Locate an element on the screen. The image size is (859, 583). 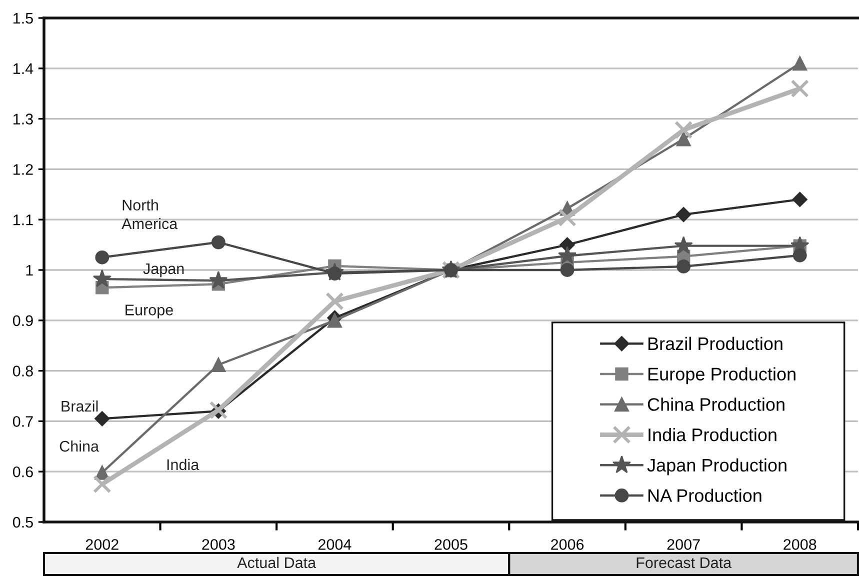
y-tick-label: 1.5 is located at coordinates (23, 18).